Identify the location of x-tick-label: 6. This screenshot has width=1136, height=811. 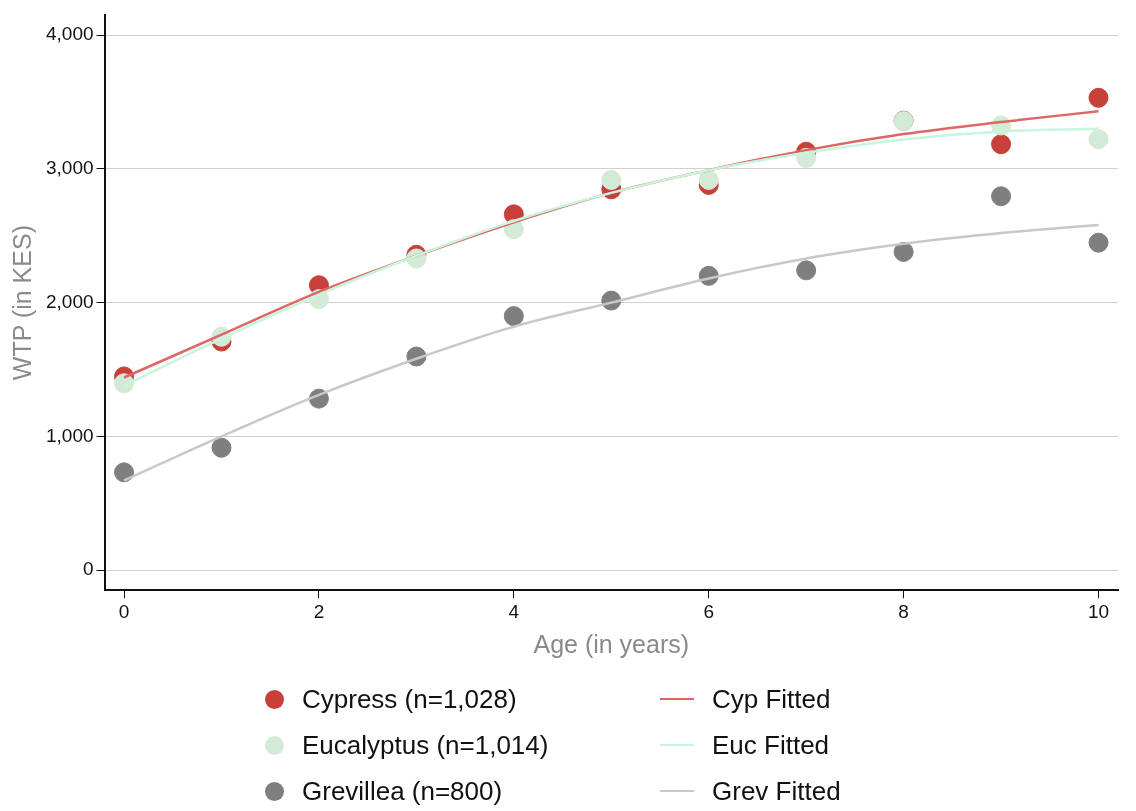
(709, 611).